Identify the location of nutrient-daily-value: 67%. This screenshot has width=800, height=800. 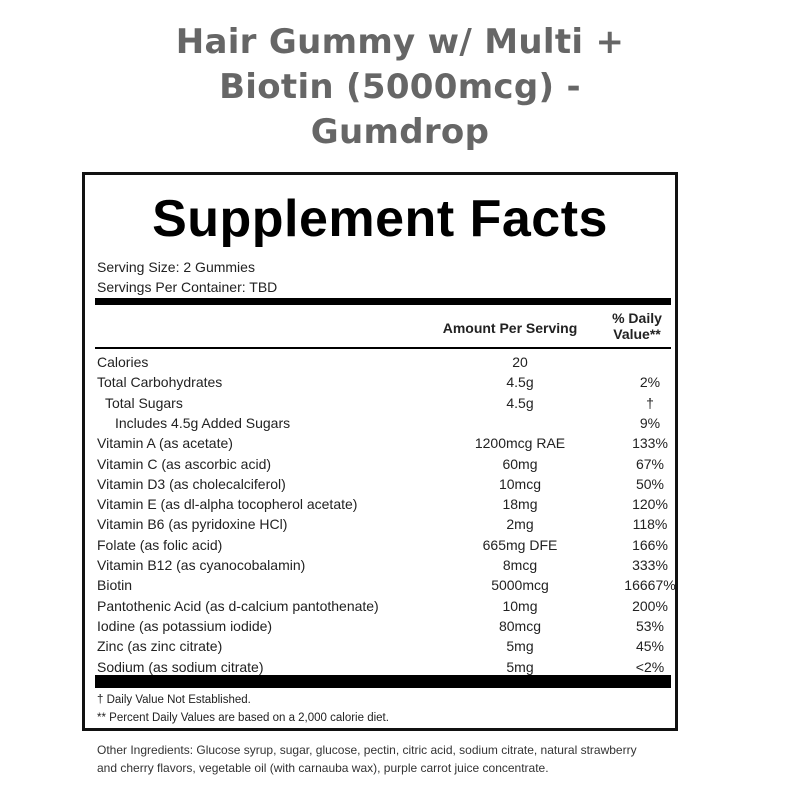
(650, 463).